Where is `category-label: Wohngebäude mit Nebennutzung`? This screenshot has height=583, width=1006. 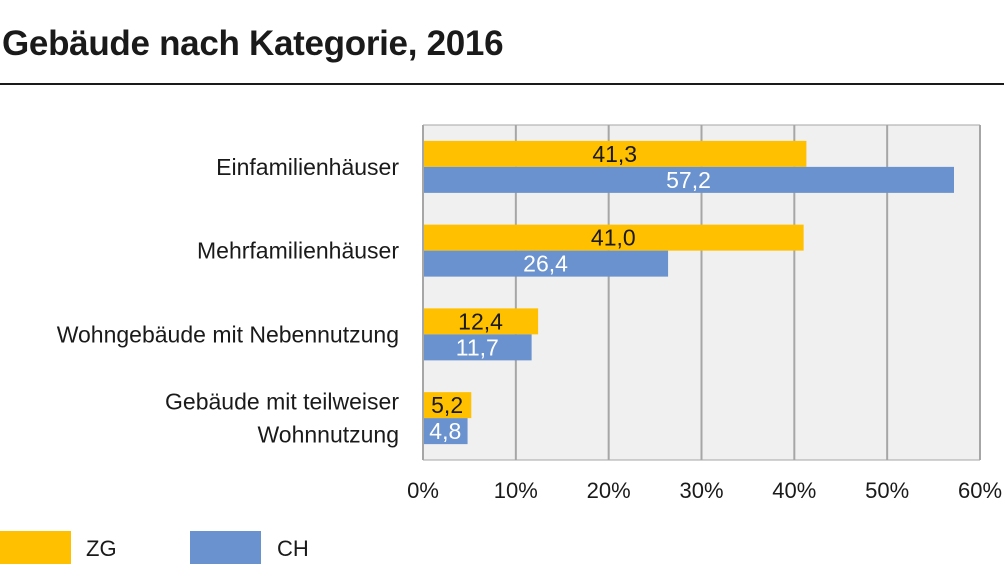 category-label: Wohngebäude mit Nebennutzung is located at coordinates (228, 334).